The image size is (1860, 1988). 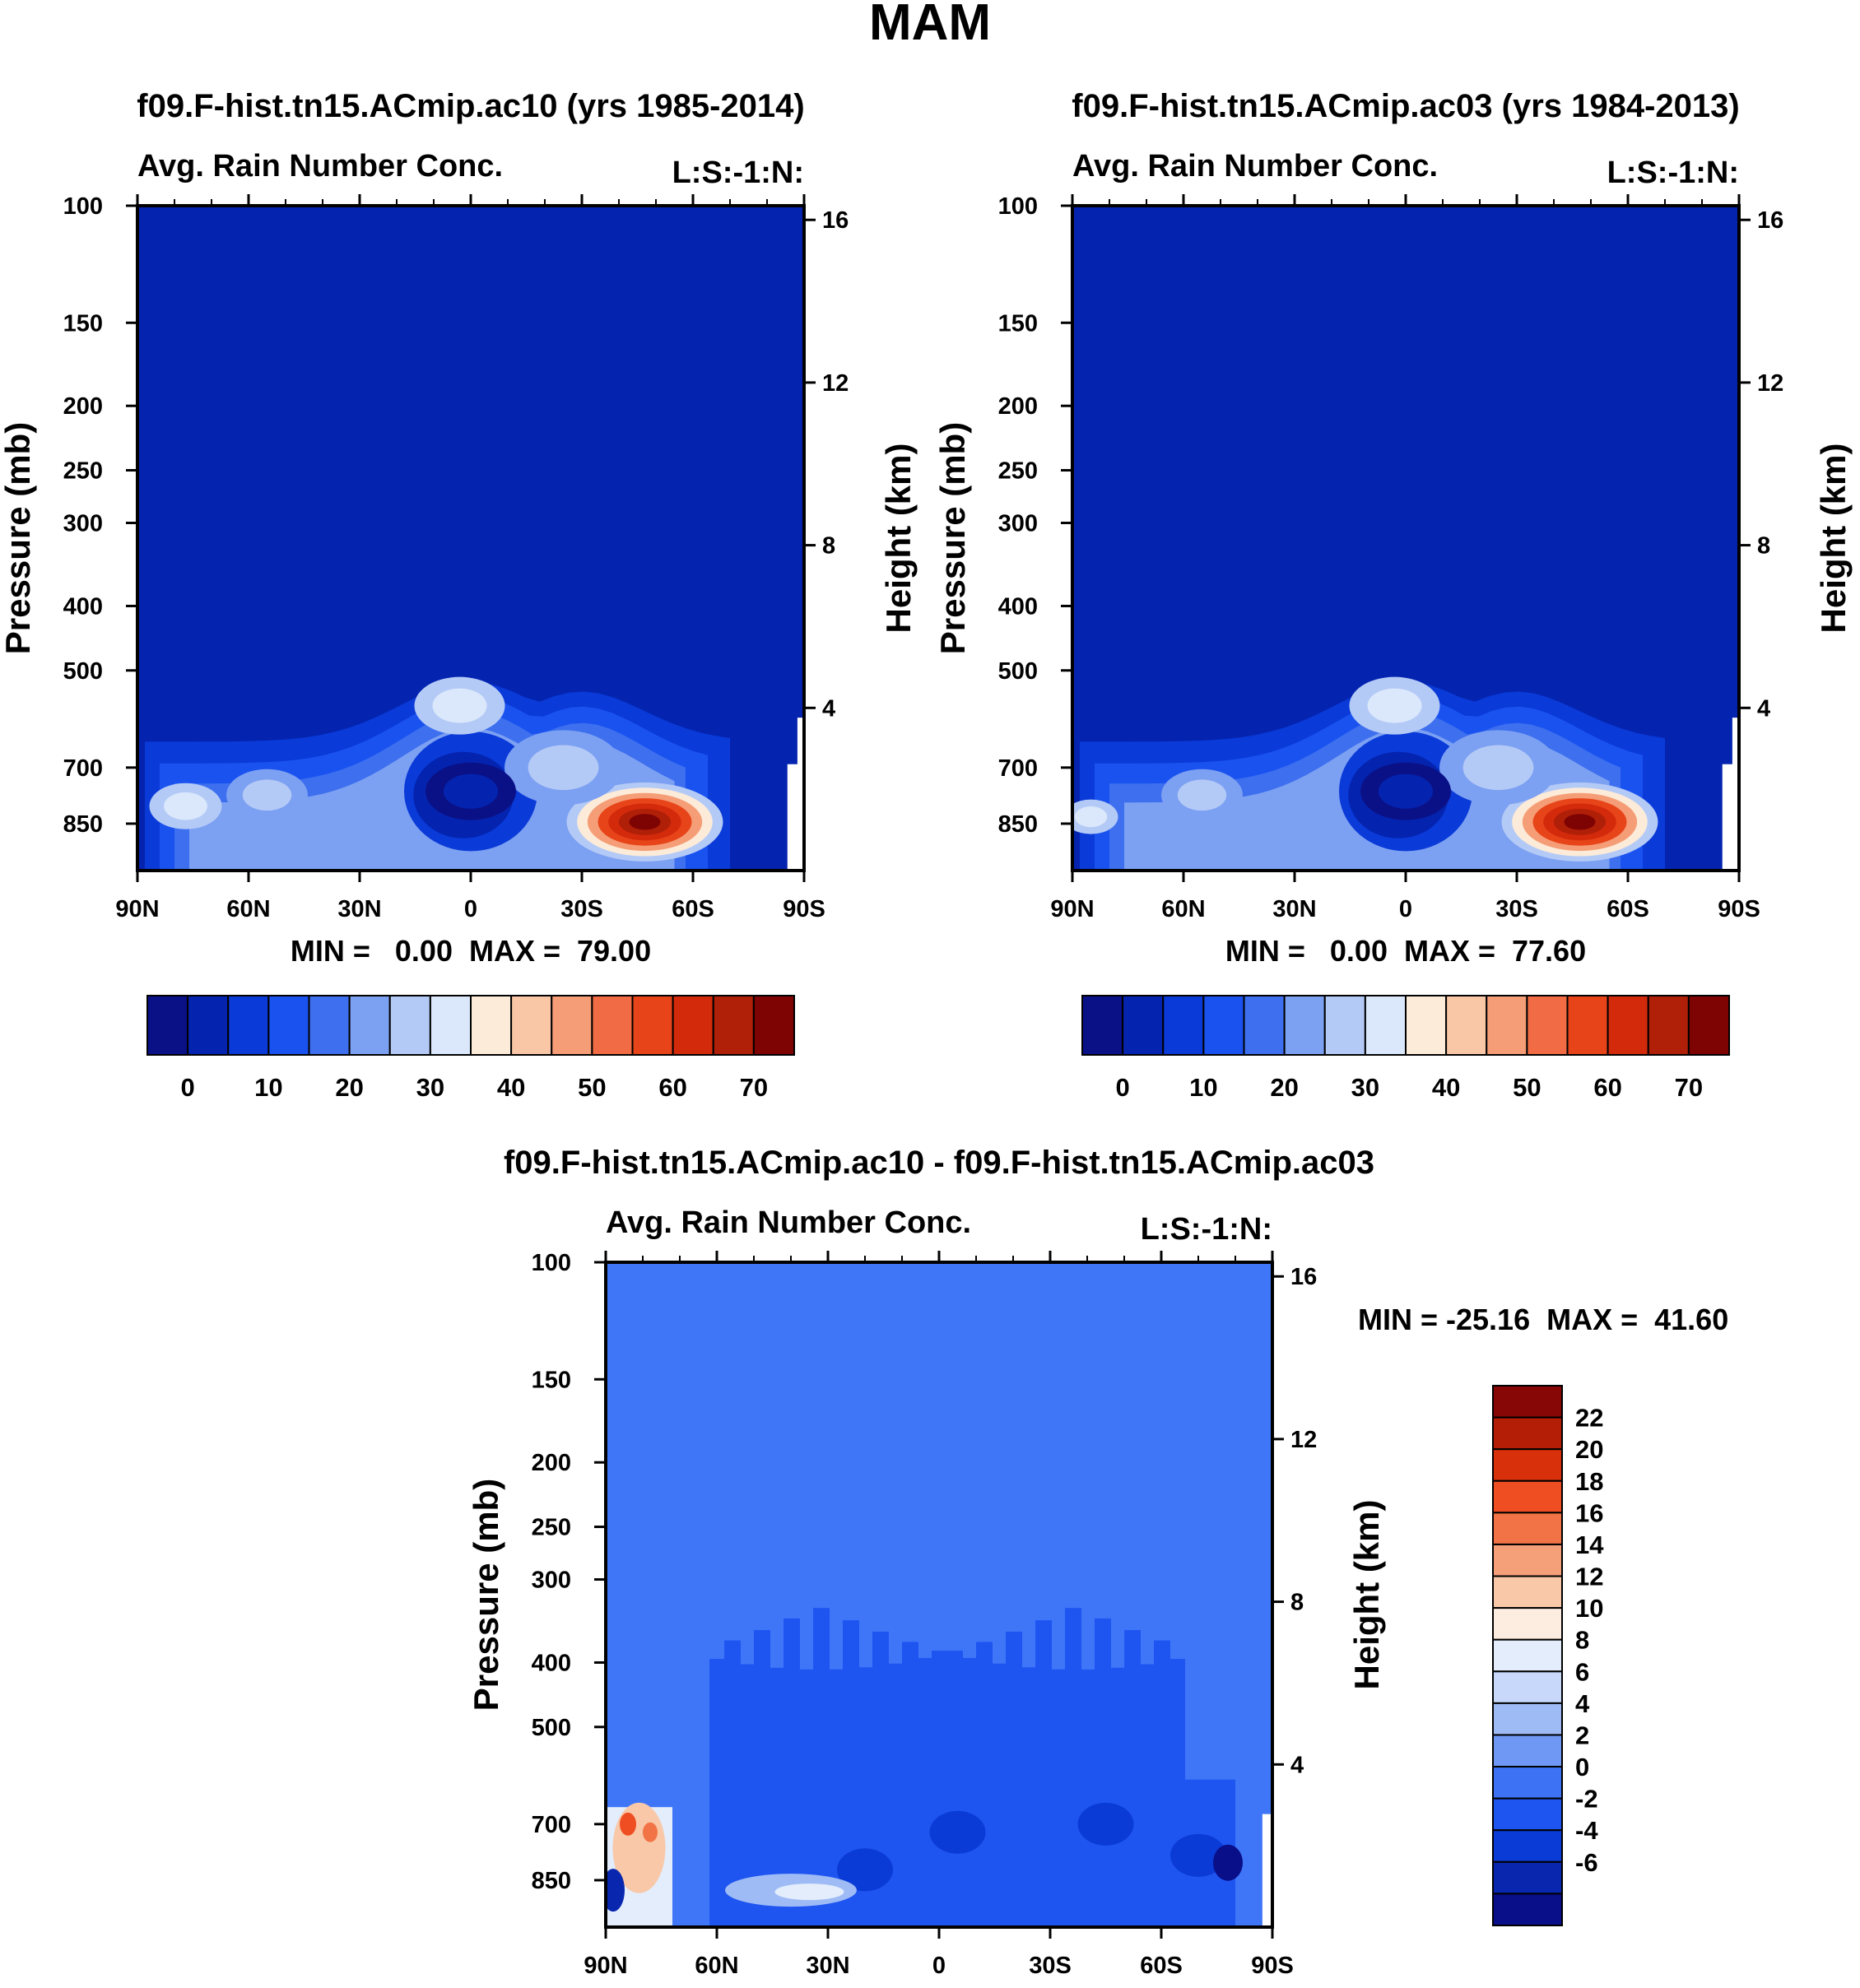 What do you see at coordinates (1589, 1418) in the screenshot?
I see `colorbar-label: 22` at bounding box center [1589, 1418].